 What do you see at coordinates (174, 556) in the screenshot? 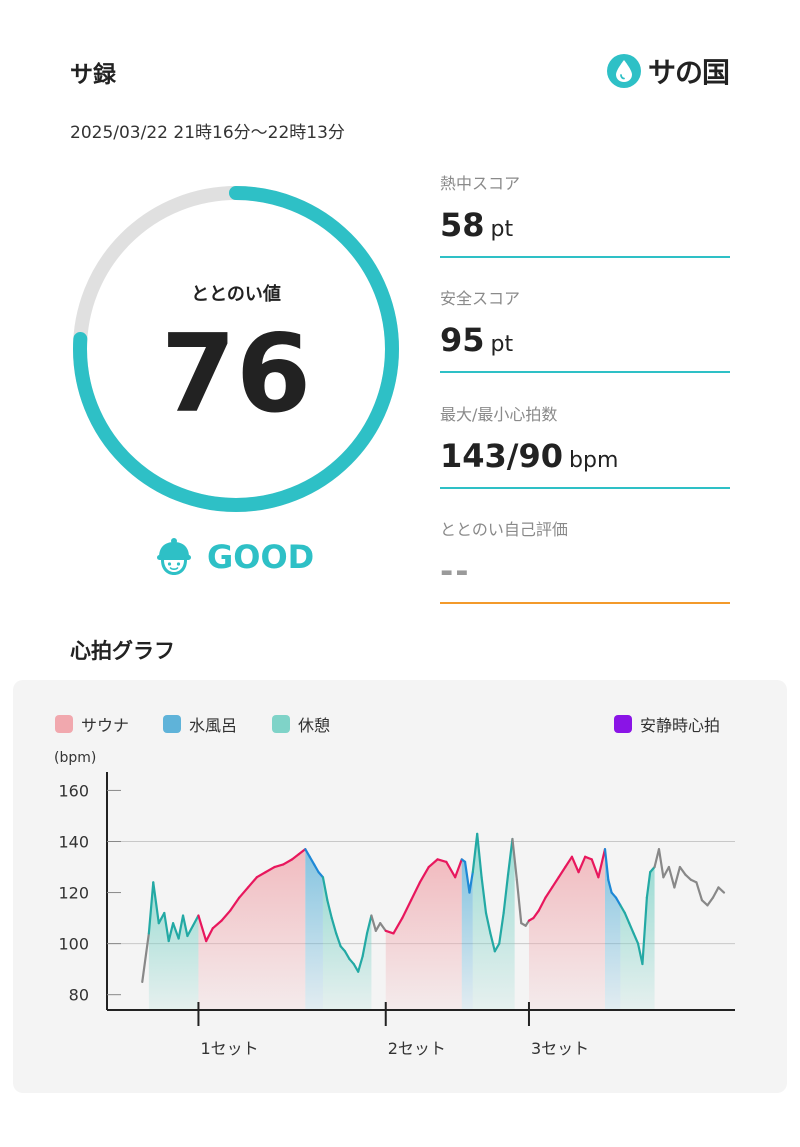
I see `sauna-hat-face-icon` at bounding box center [174, 556].